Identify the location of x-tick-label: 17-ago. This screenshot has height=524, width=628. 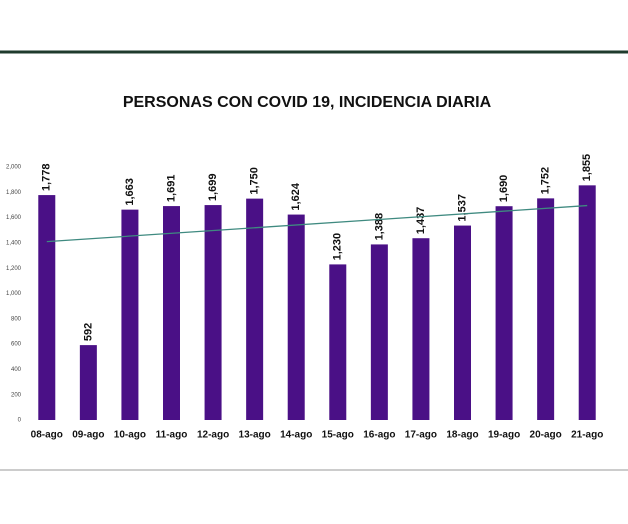
(421, 435).